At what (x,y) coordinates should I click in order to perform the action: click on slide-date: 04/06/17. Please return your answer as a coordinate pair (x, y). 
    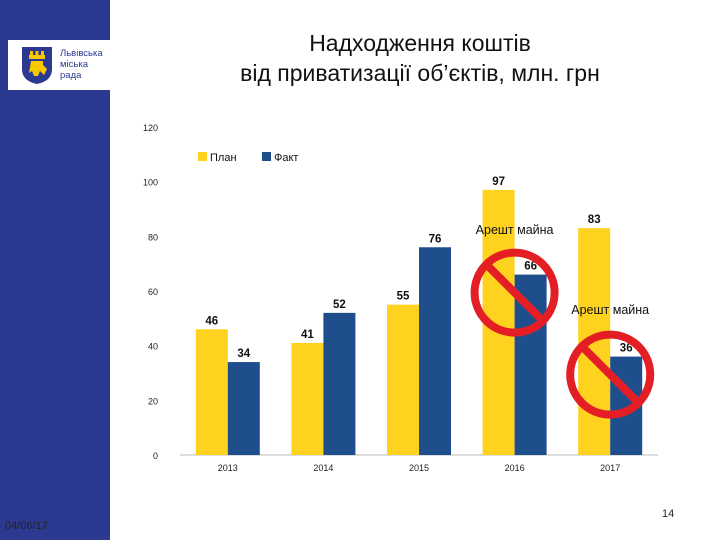
    Looking at the image, I should click on (26, 526).